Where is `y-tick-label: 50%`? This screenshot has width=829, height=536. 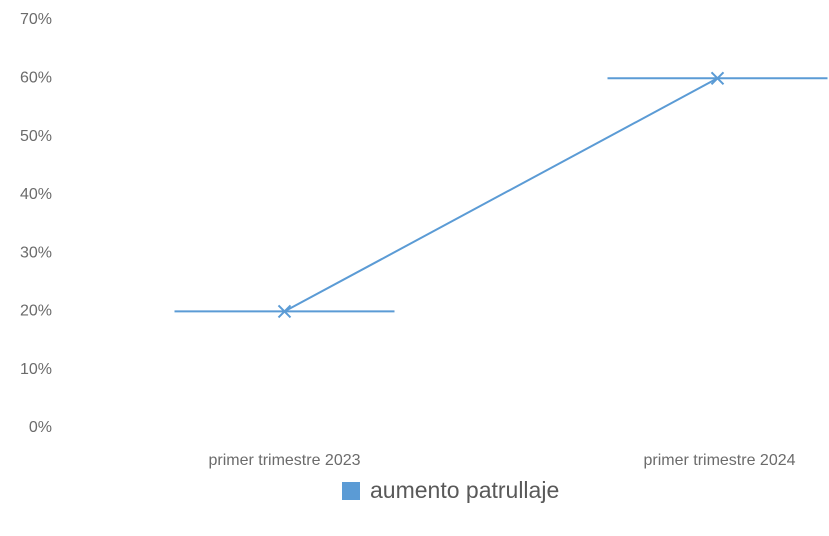
y-tick-label: 50% is located at coordinates (36, 136).